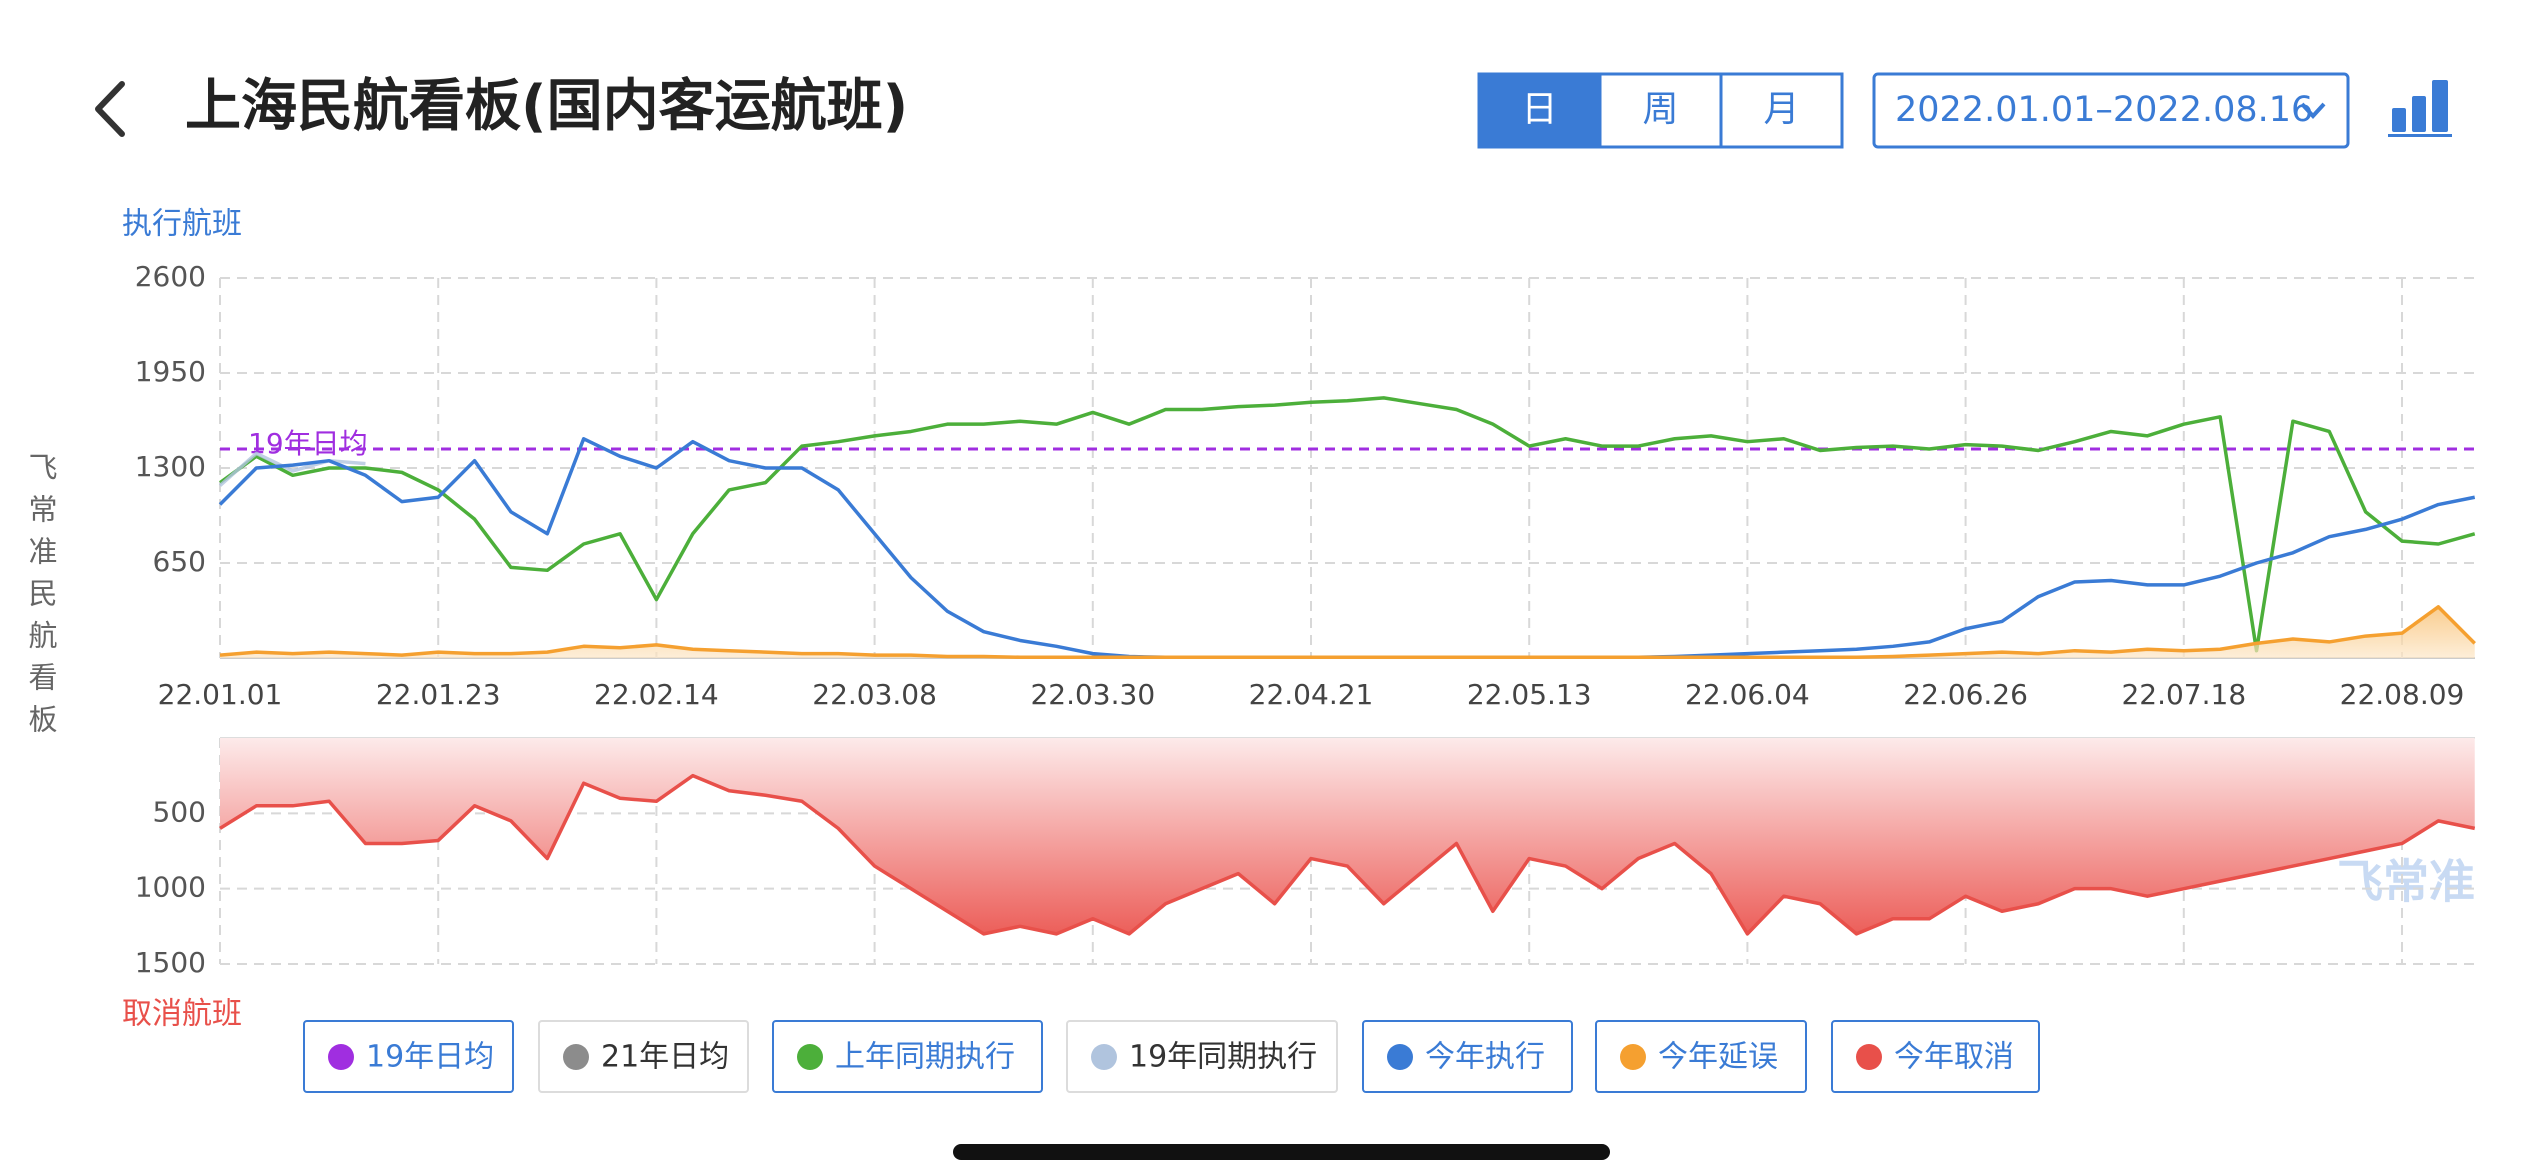  What do you see at coordinates (438, 694) in the screenshot?
I see `x-tick-label: 22.01.23` at bounding box center [438, 694].